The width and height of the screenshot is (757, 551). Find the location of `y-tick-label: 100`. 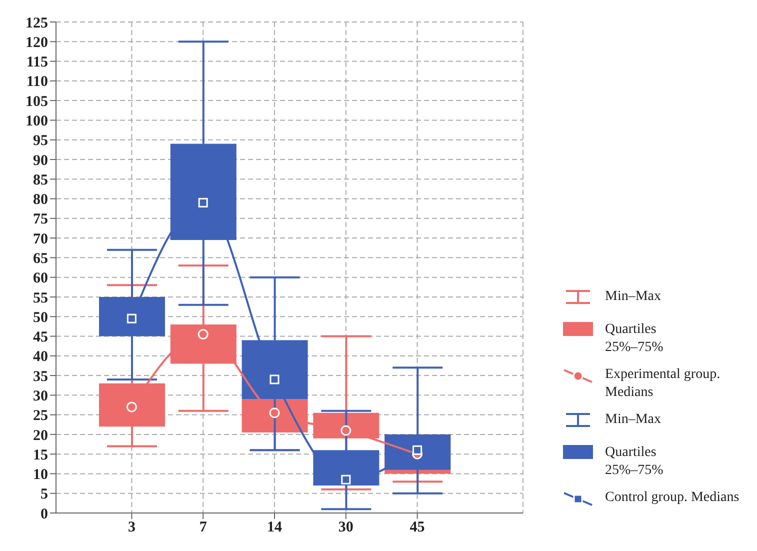

y-tick-label: 100 is located at coordinates (37, 122).